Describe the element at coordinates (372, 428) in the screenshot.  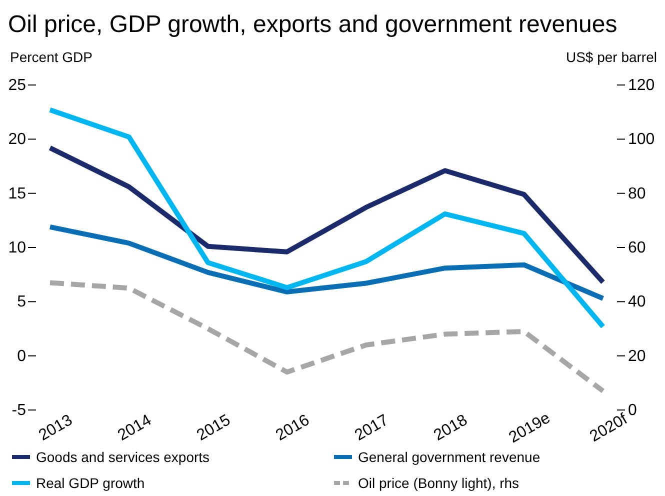
I see `x-tick-label: 2017` at that location.